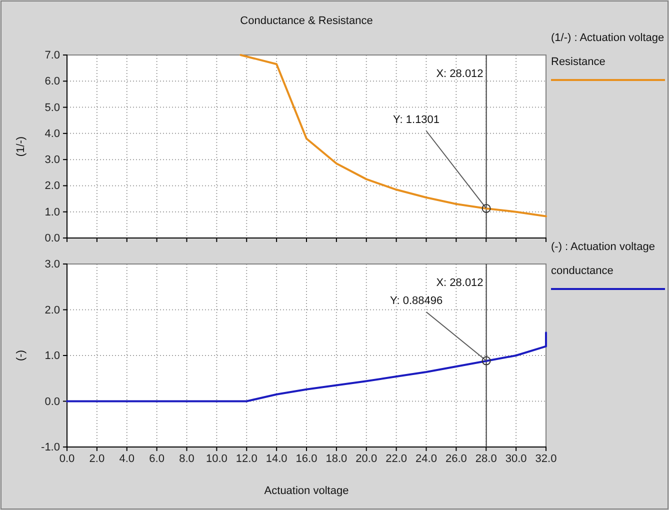 The image size is (669, 510). I want to click on legend-title: (-) : Actuation voltage, so click(603, 247).